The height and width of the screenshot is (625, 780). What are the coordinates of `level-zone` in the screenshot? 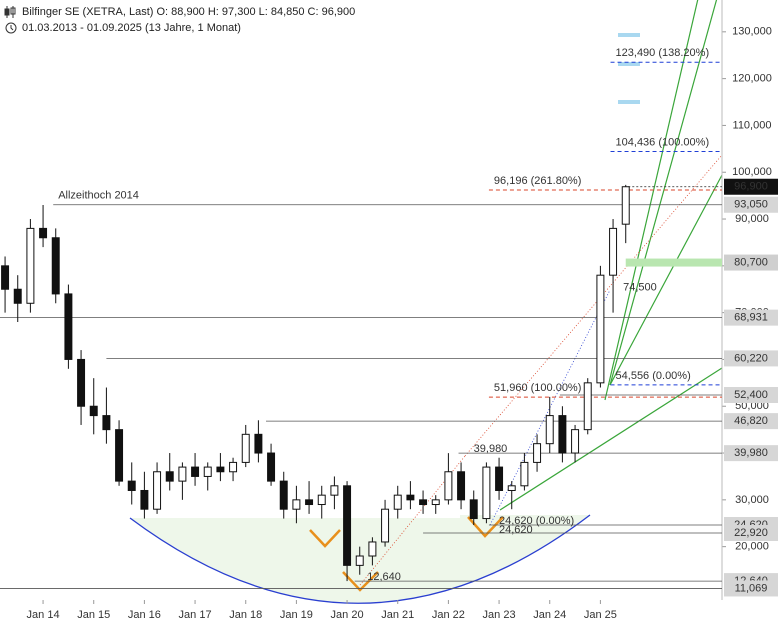 It's located at (673, 262).